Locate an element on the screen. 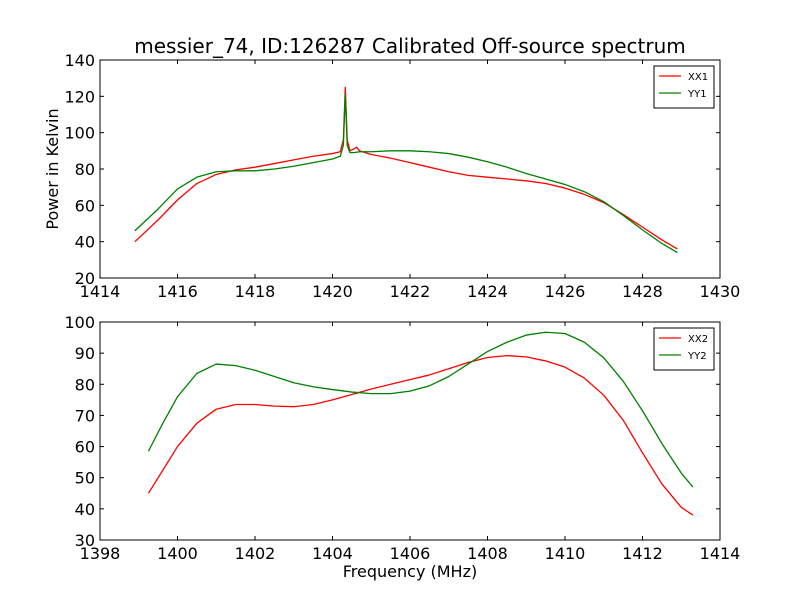 Image resolution: width=800 pixels, height=600 pixels. legend: XX2 YY2 is located at coordinates (684, 349).